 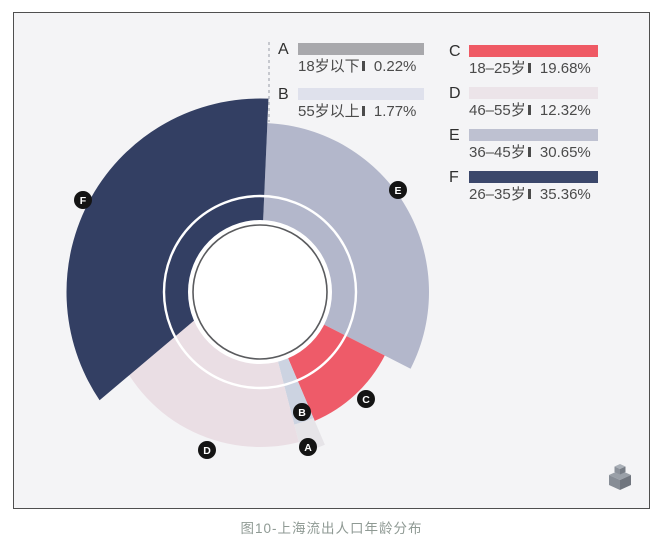 I want to click on figure-caption: 图10-上海流出人口年龄分布, so click(x=331, y=528).